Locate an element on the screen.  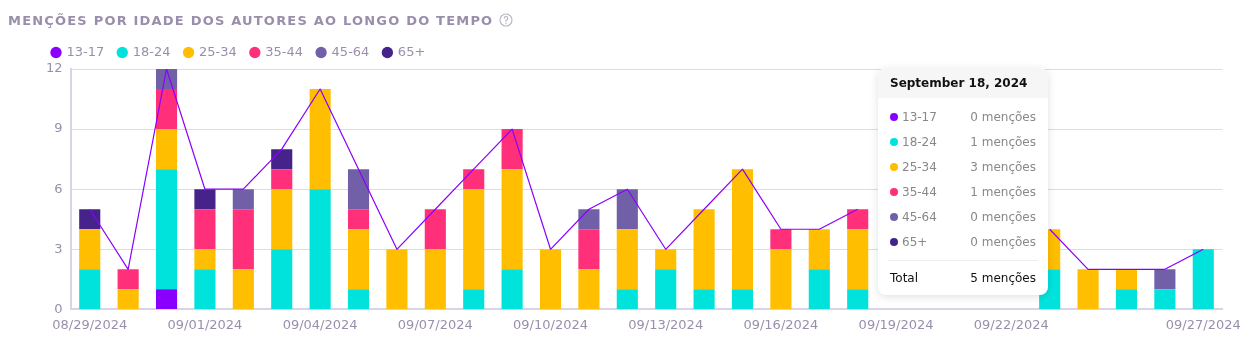
x-tick-label: 08/29/2024 is located at coordinates (90, 324).